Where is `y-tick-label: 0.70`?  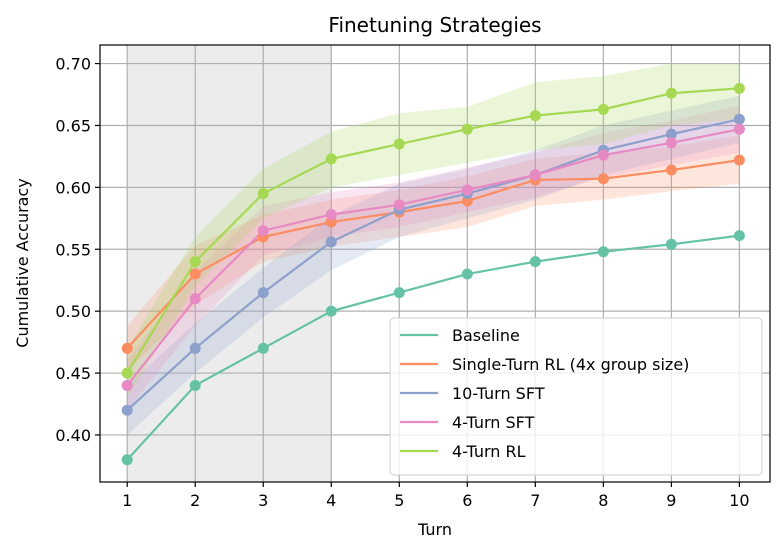
y-tick-label: 0.70 is located at coordinates (73, 64).